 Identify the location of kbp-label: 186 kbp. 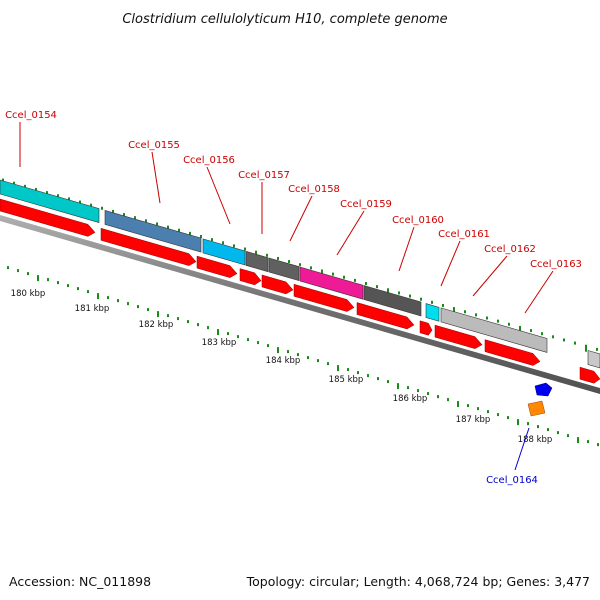
(410, 399).